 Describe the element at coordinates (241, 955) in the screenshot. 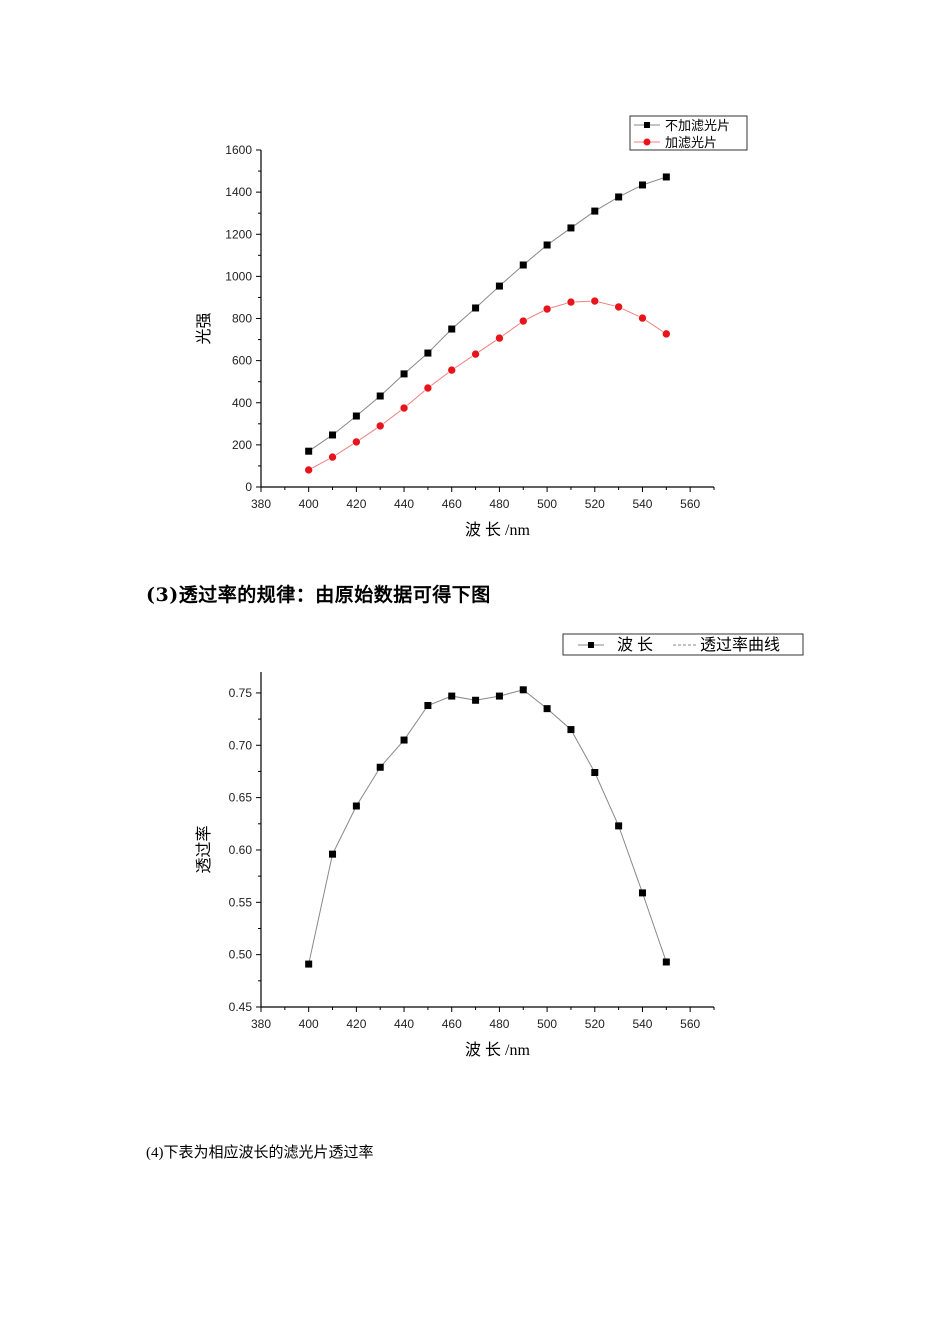

I see `y-tick-label: 0.50` at that location.